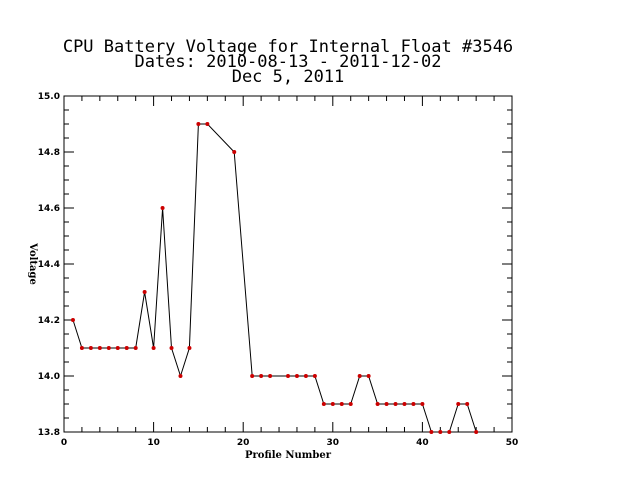 The height and width of the screenshot is (480, 640). Describe the element at coordinates (288, 455) in the screenshot. I see `x-axis-label: Profile Number` at that location.